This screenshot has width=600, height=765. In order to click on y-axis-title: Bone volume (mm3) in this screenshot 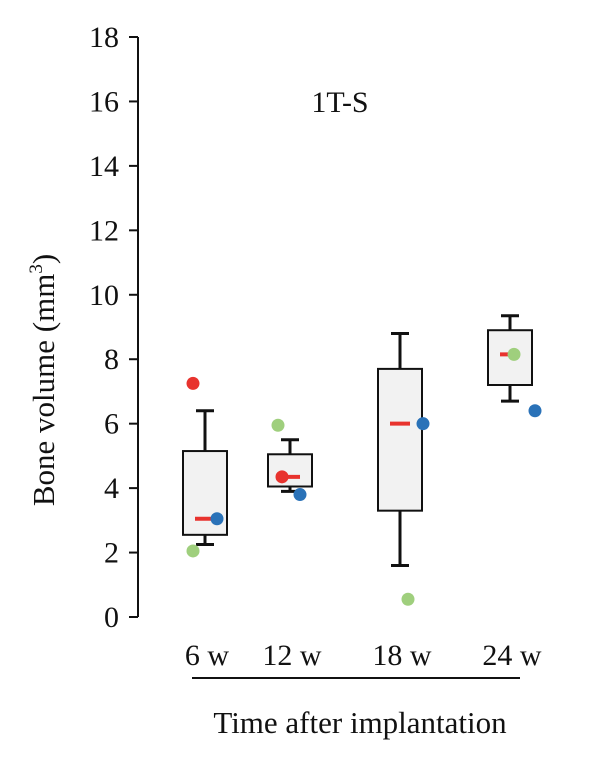, I will do `click(43, 380)`.